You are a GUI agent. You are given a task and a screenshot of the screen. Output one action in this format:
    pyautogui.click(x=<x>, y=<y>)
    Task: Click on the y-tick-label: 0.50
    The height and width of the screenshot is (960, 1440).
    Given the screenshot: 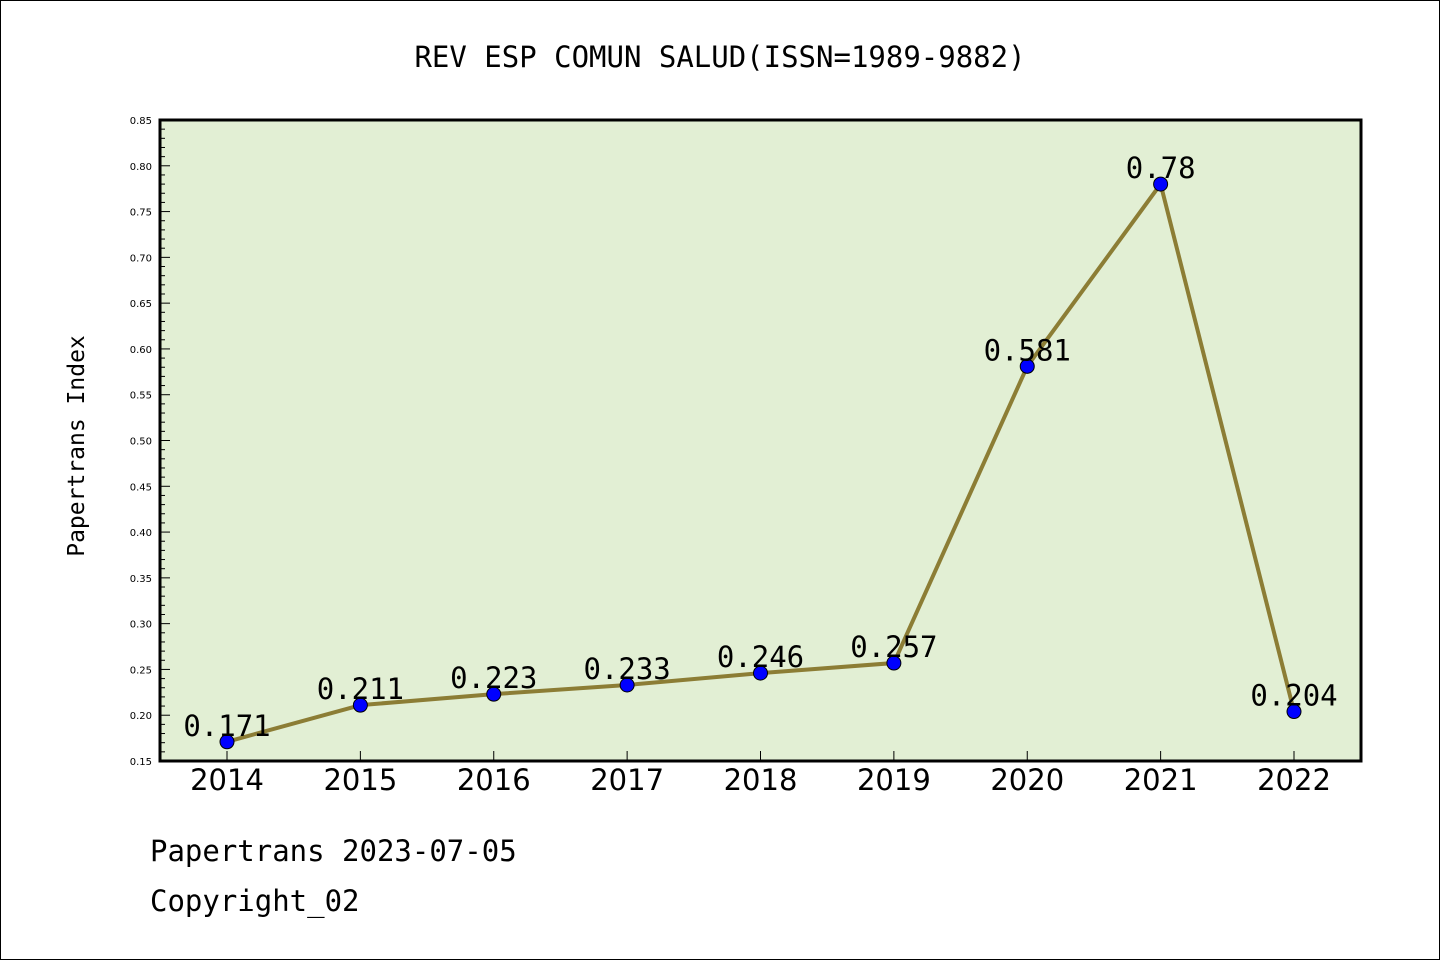 What is the action you would take?
    pyautogui.click(x=141, y=442)
    